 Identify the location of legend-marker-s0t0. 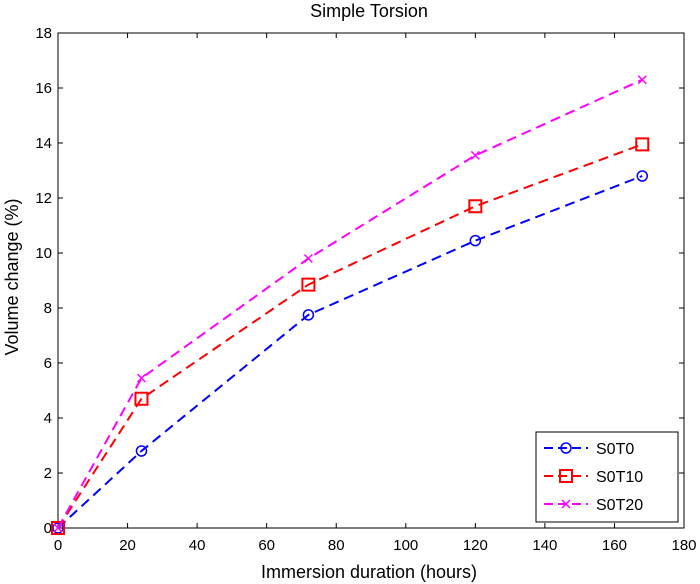
(566, 448).